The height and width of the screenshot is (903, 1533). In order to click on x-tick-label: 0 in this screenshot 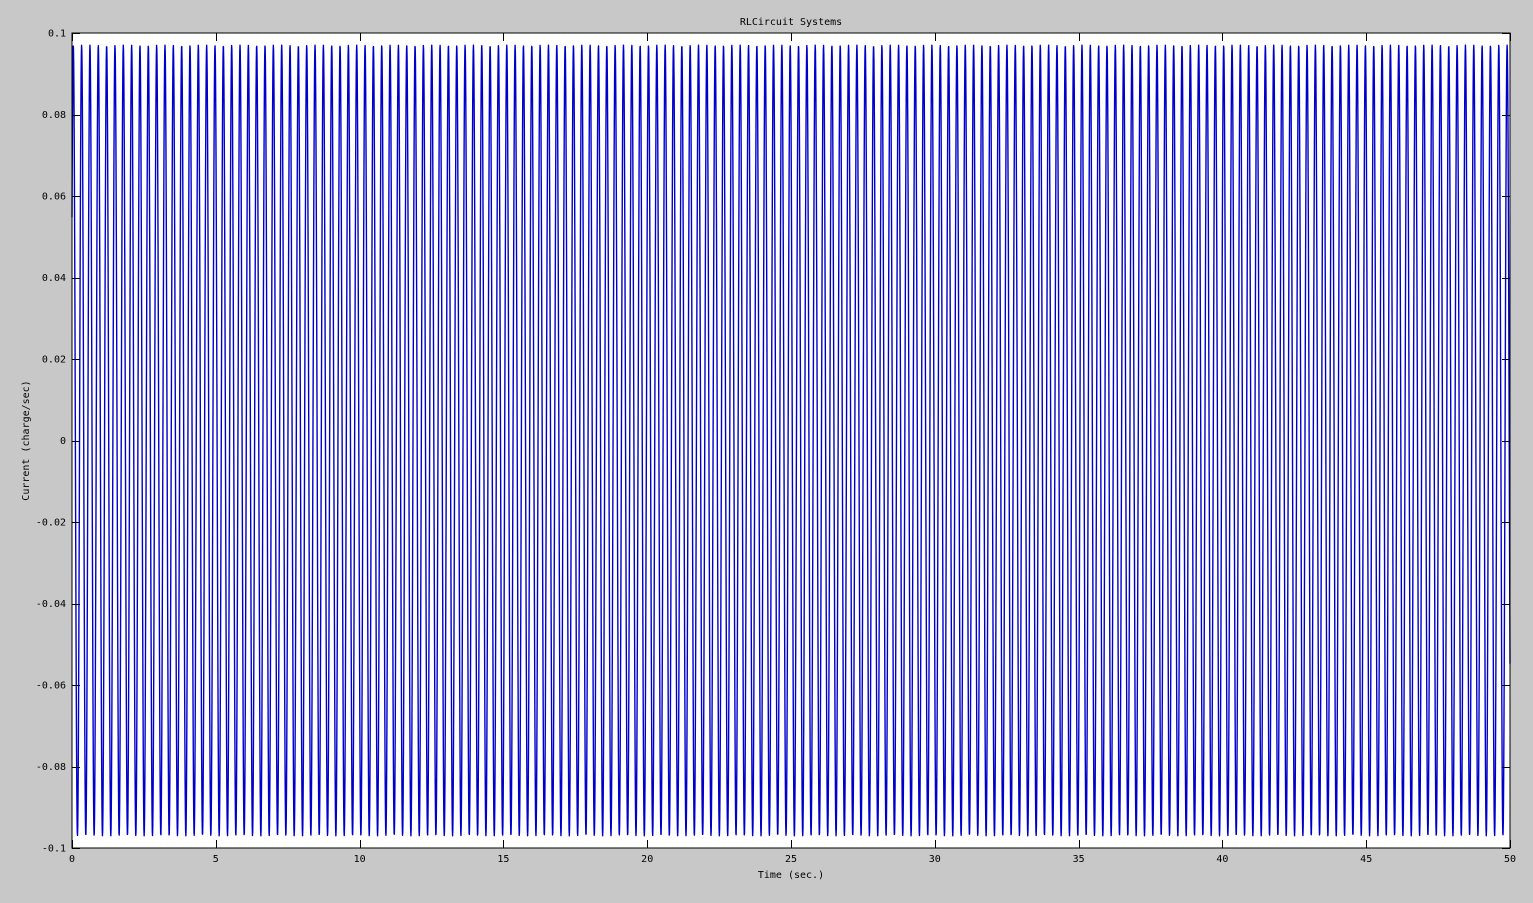, I will do `click(72, 859)`.